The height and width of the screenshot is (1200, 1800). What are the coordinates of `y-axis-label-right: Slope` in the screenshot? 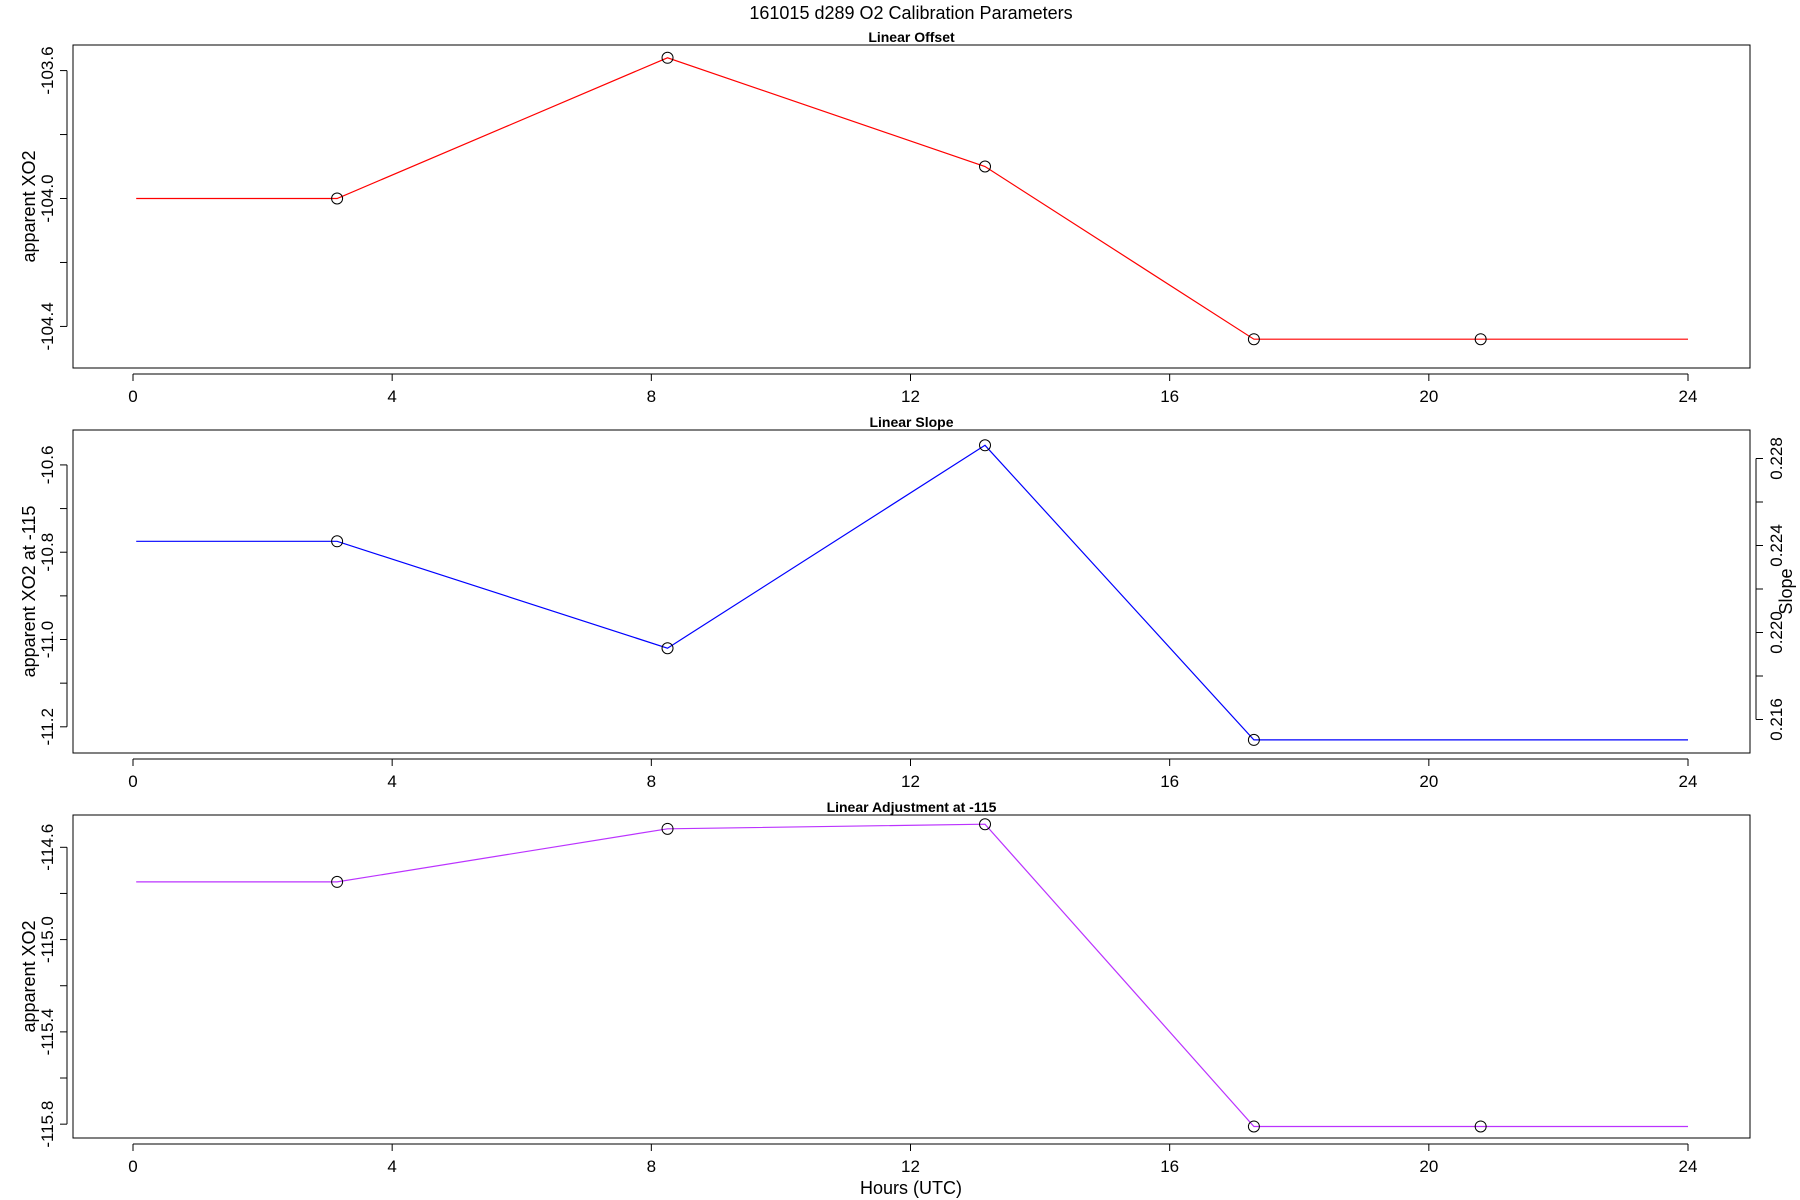 It's located at (1786, 591).